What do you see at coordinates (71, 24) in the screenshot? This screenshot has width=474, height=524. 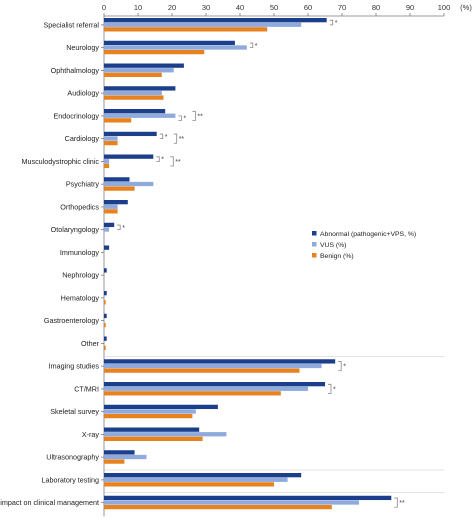 I see `category-label: Specialist referral` at bounding box center [71, 24].